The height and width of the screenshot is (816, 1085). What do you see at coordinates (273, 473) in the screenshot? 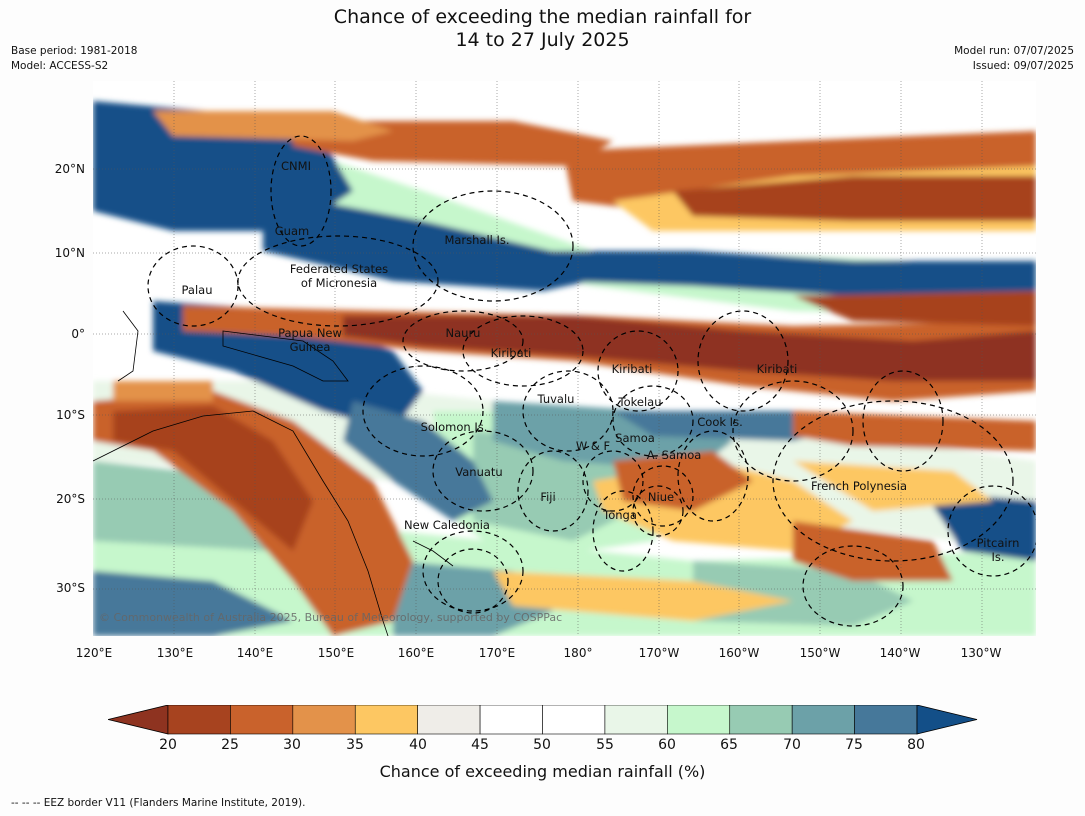
I see `coastlines` at bounding box center [273, 473].